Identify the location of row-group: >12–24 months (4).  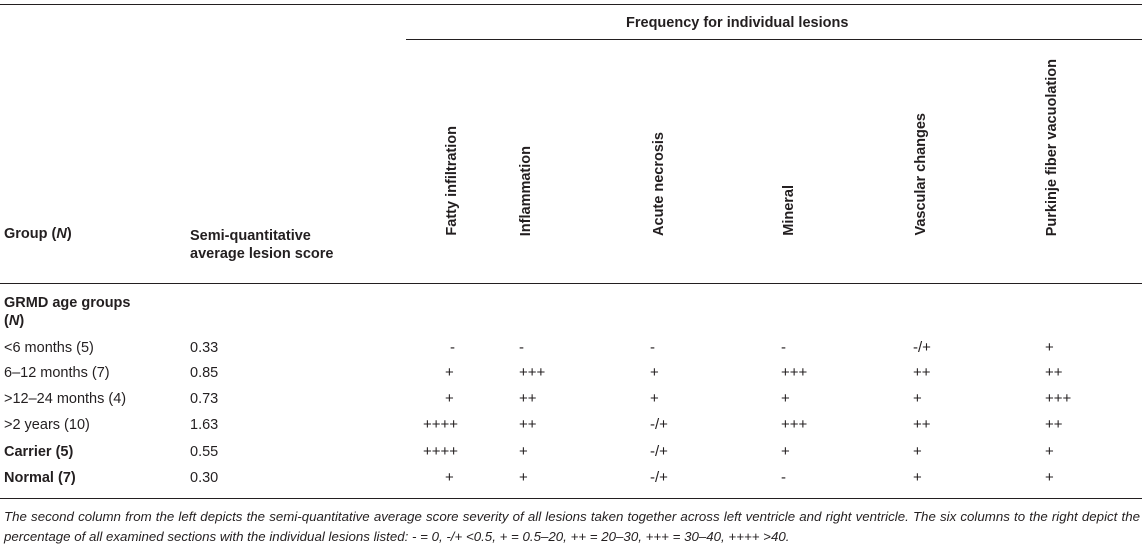
(65, 399).